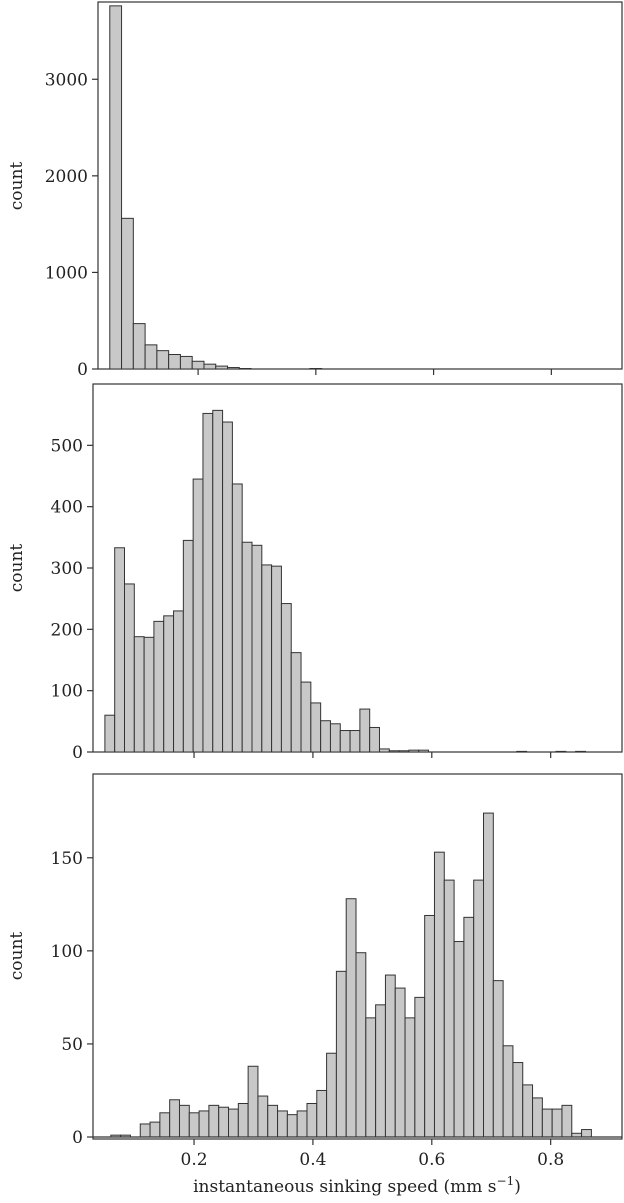 The width and height of the screenshot is (624, 1203). I want to click on x-axis-label: instantaneous sinking speed (mm s−1), so click(357, 1185).